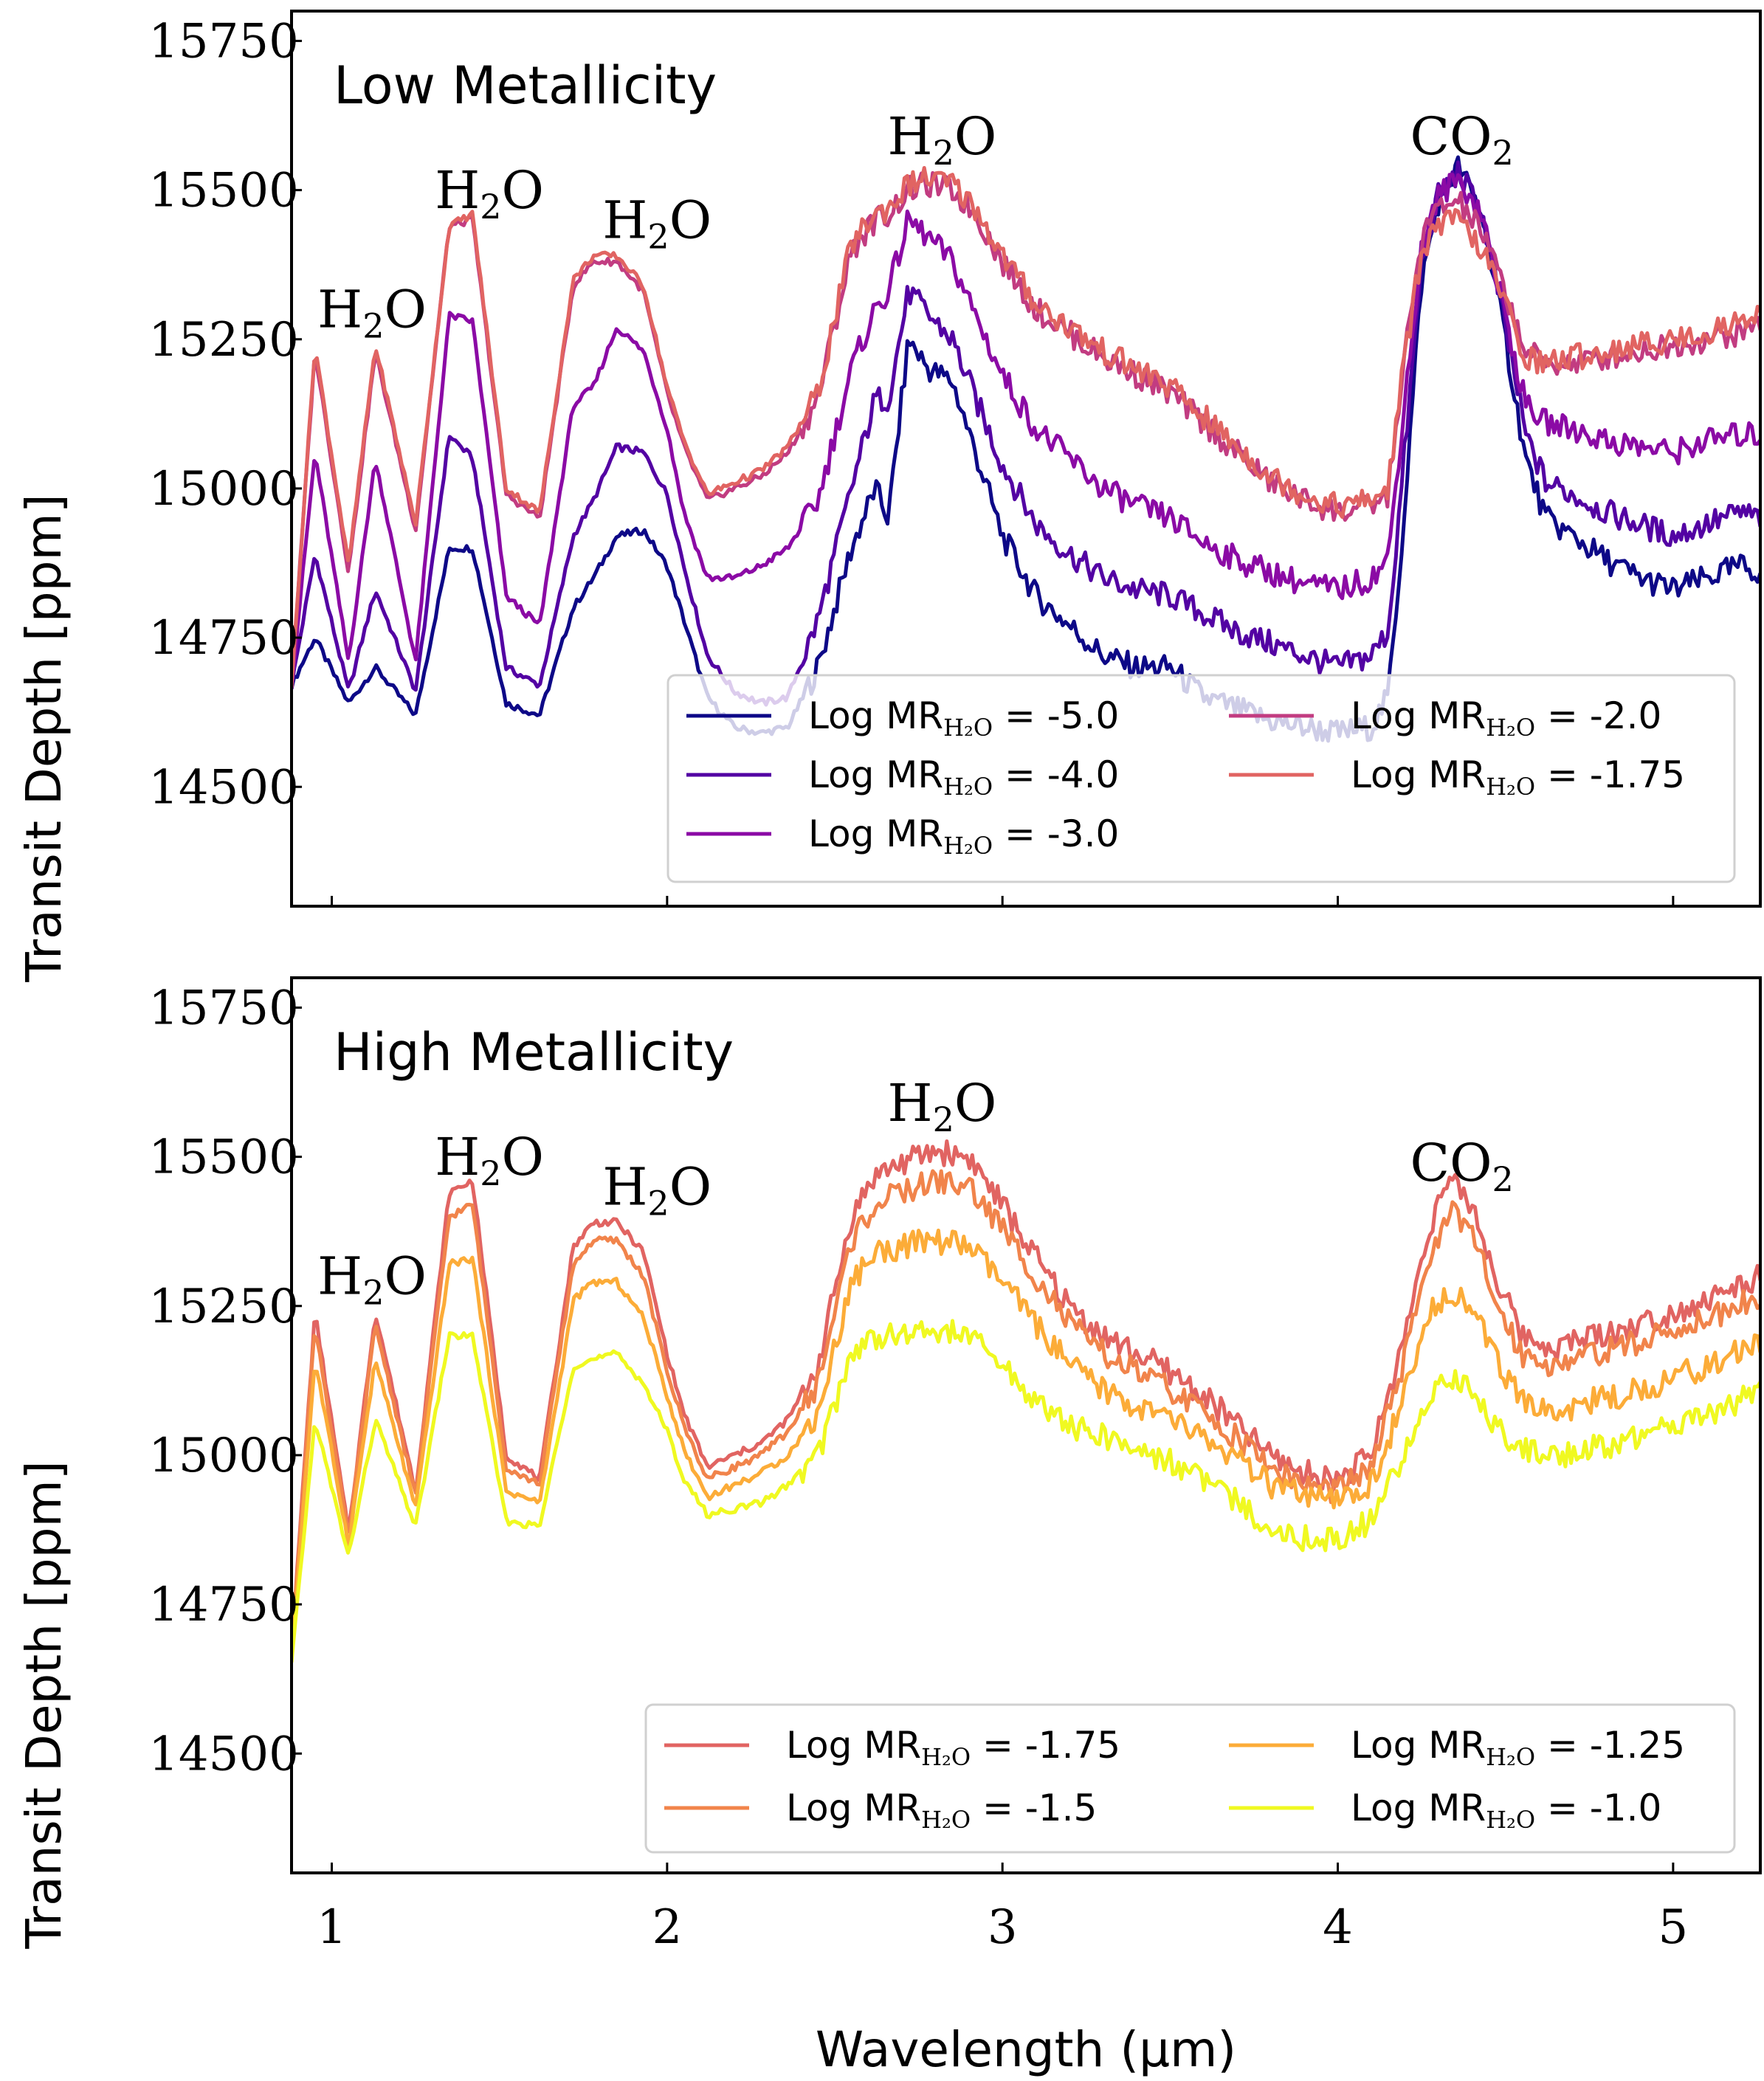  I want to click on legend-item: Log MRH₂O = -5.0, so click(902, 718).